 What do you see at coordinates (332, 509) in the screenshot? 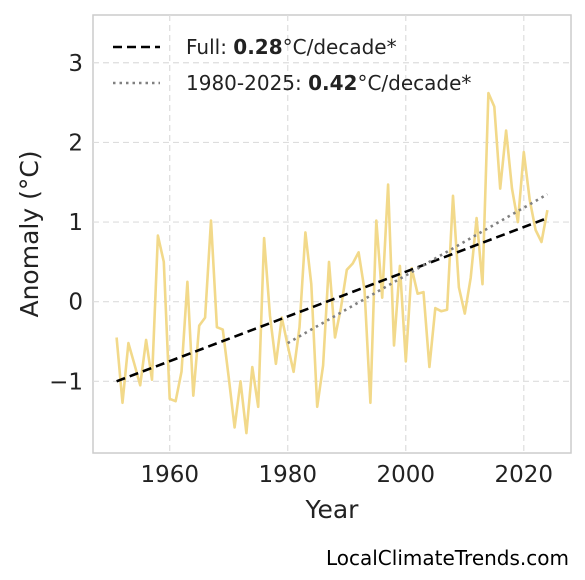
I see `x-axis-title: Year` at bounding box center [332, 509].